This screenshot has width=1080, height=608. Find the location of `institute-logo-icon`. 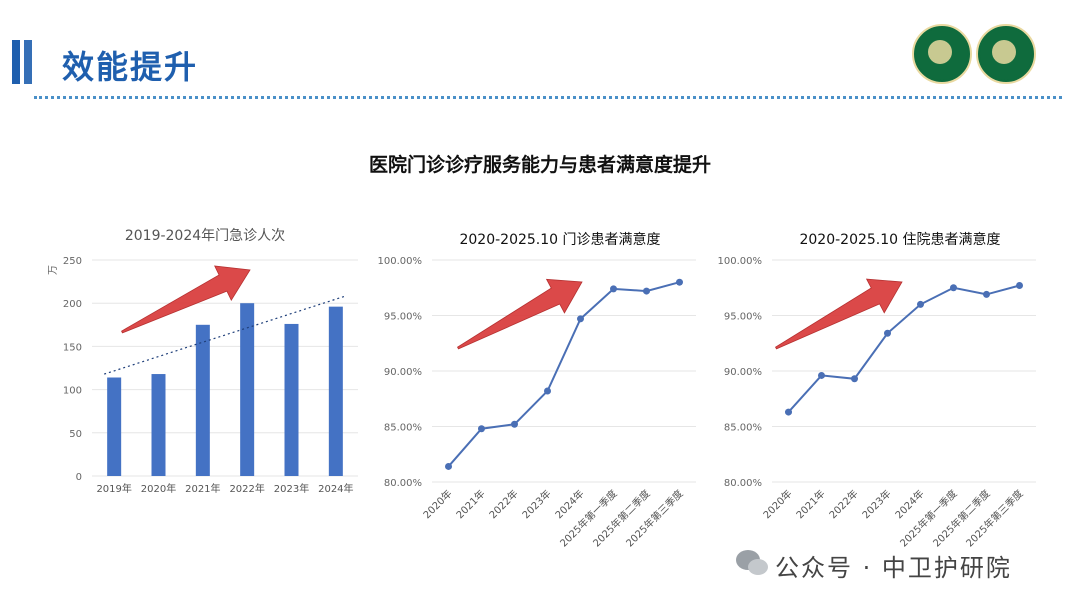

institute-logo-icon is located at coordinates (1006, 54).